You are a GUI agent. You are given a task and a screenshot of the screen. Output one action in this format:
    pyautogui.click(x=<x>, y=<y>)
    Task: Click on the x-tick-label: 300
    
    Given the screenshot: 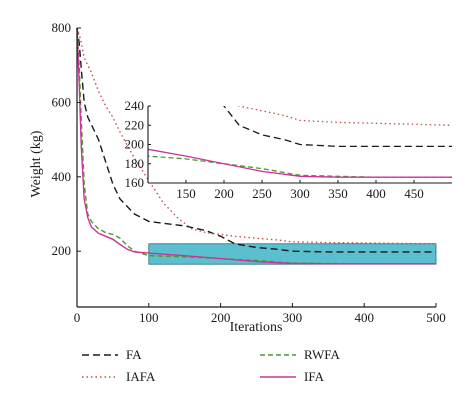 What is the action you would take?
    pyautogui.click(x=293, y=317)
    